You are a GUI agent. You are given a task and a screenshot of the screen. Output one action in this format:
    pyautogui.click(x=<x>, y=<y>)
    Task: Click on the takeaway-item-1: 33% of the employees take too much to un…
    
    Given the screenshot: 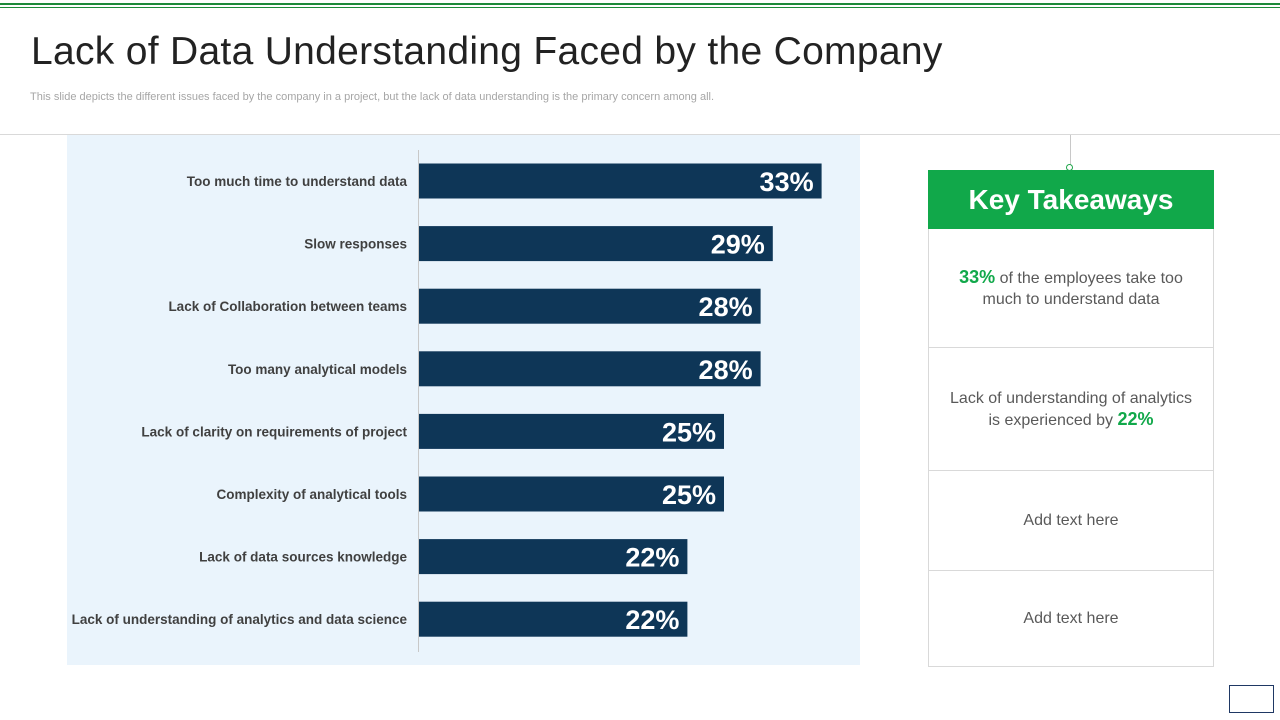 What is the action you would take?
    pyautogui.click(x=1071, y=288)
    